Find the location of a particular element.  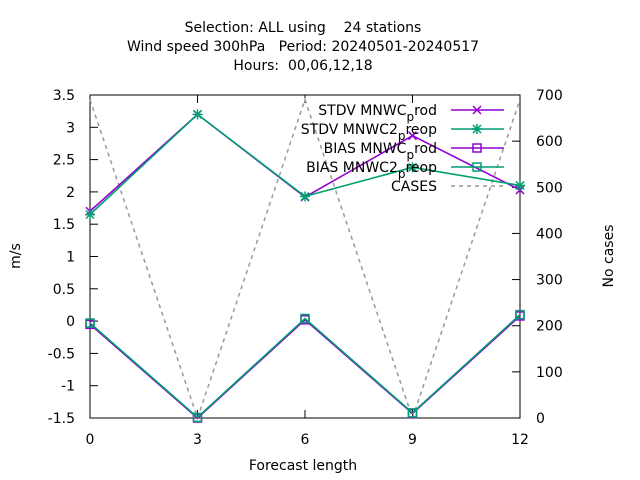

legend-label: STDV MNWCprod is located at coordinates (377, 113).